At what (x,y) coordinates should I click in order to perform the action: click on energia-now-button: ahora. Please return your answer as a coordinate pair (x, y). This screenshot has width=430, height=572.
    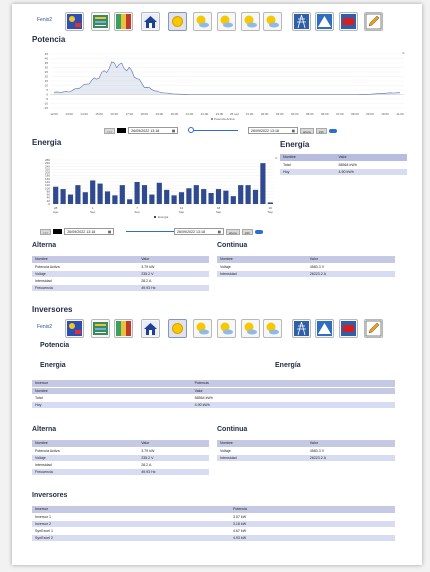
    Looking at the image, I should click on (233, 231).